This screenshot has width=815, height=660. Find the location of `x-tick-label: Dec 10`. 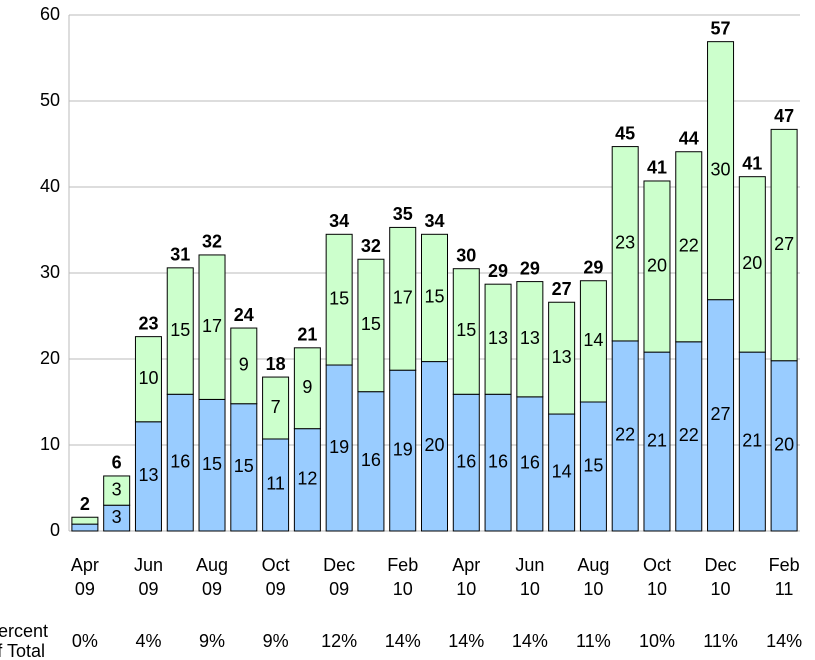

x-tick-label: Dec 10 is located at coordinates (721, 577).